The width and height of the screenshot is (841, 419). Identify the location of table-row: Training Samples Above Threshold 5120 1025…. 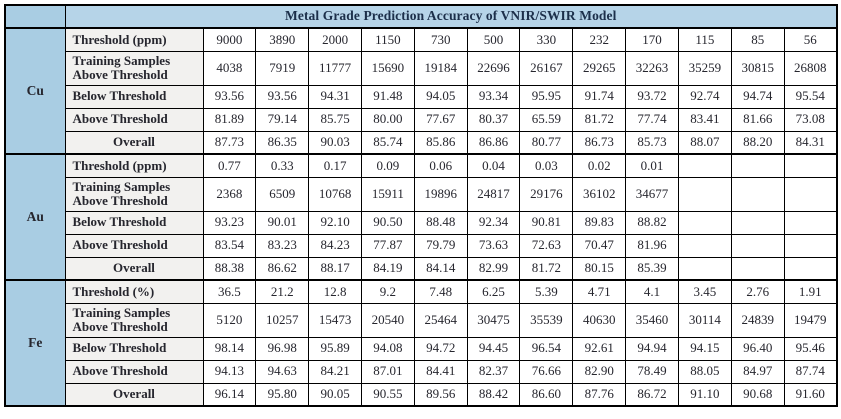
(421, 320).